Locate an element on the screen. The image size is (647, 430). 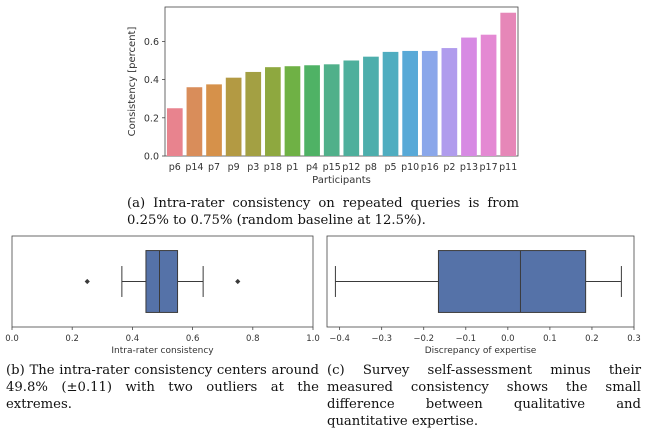
bar-p6 is located at coordinates (174, 132).